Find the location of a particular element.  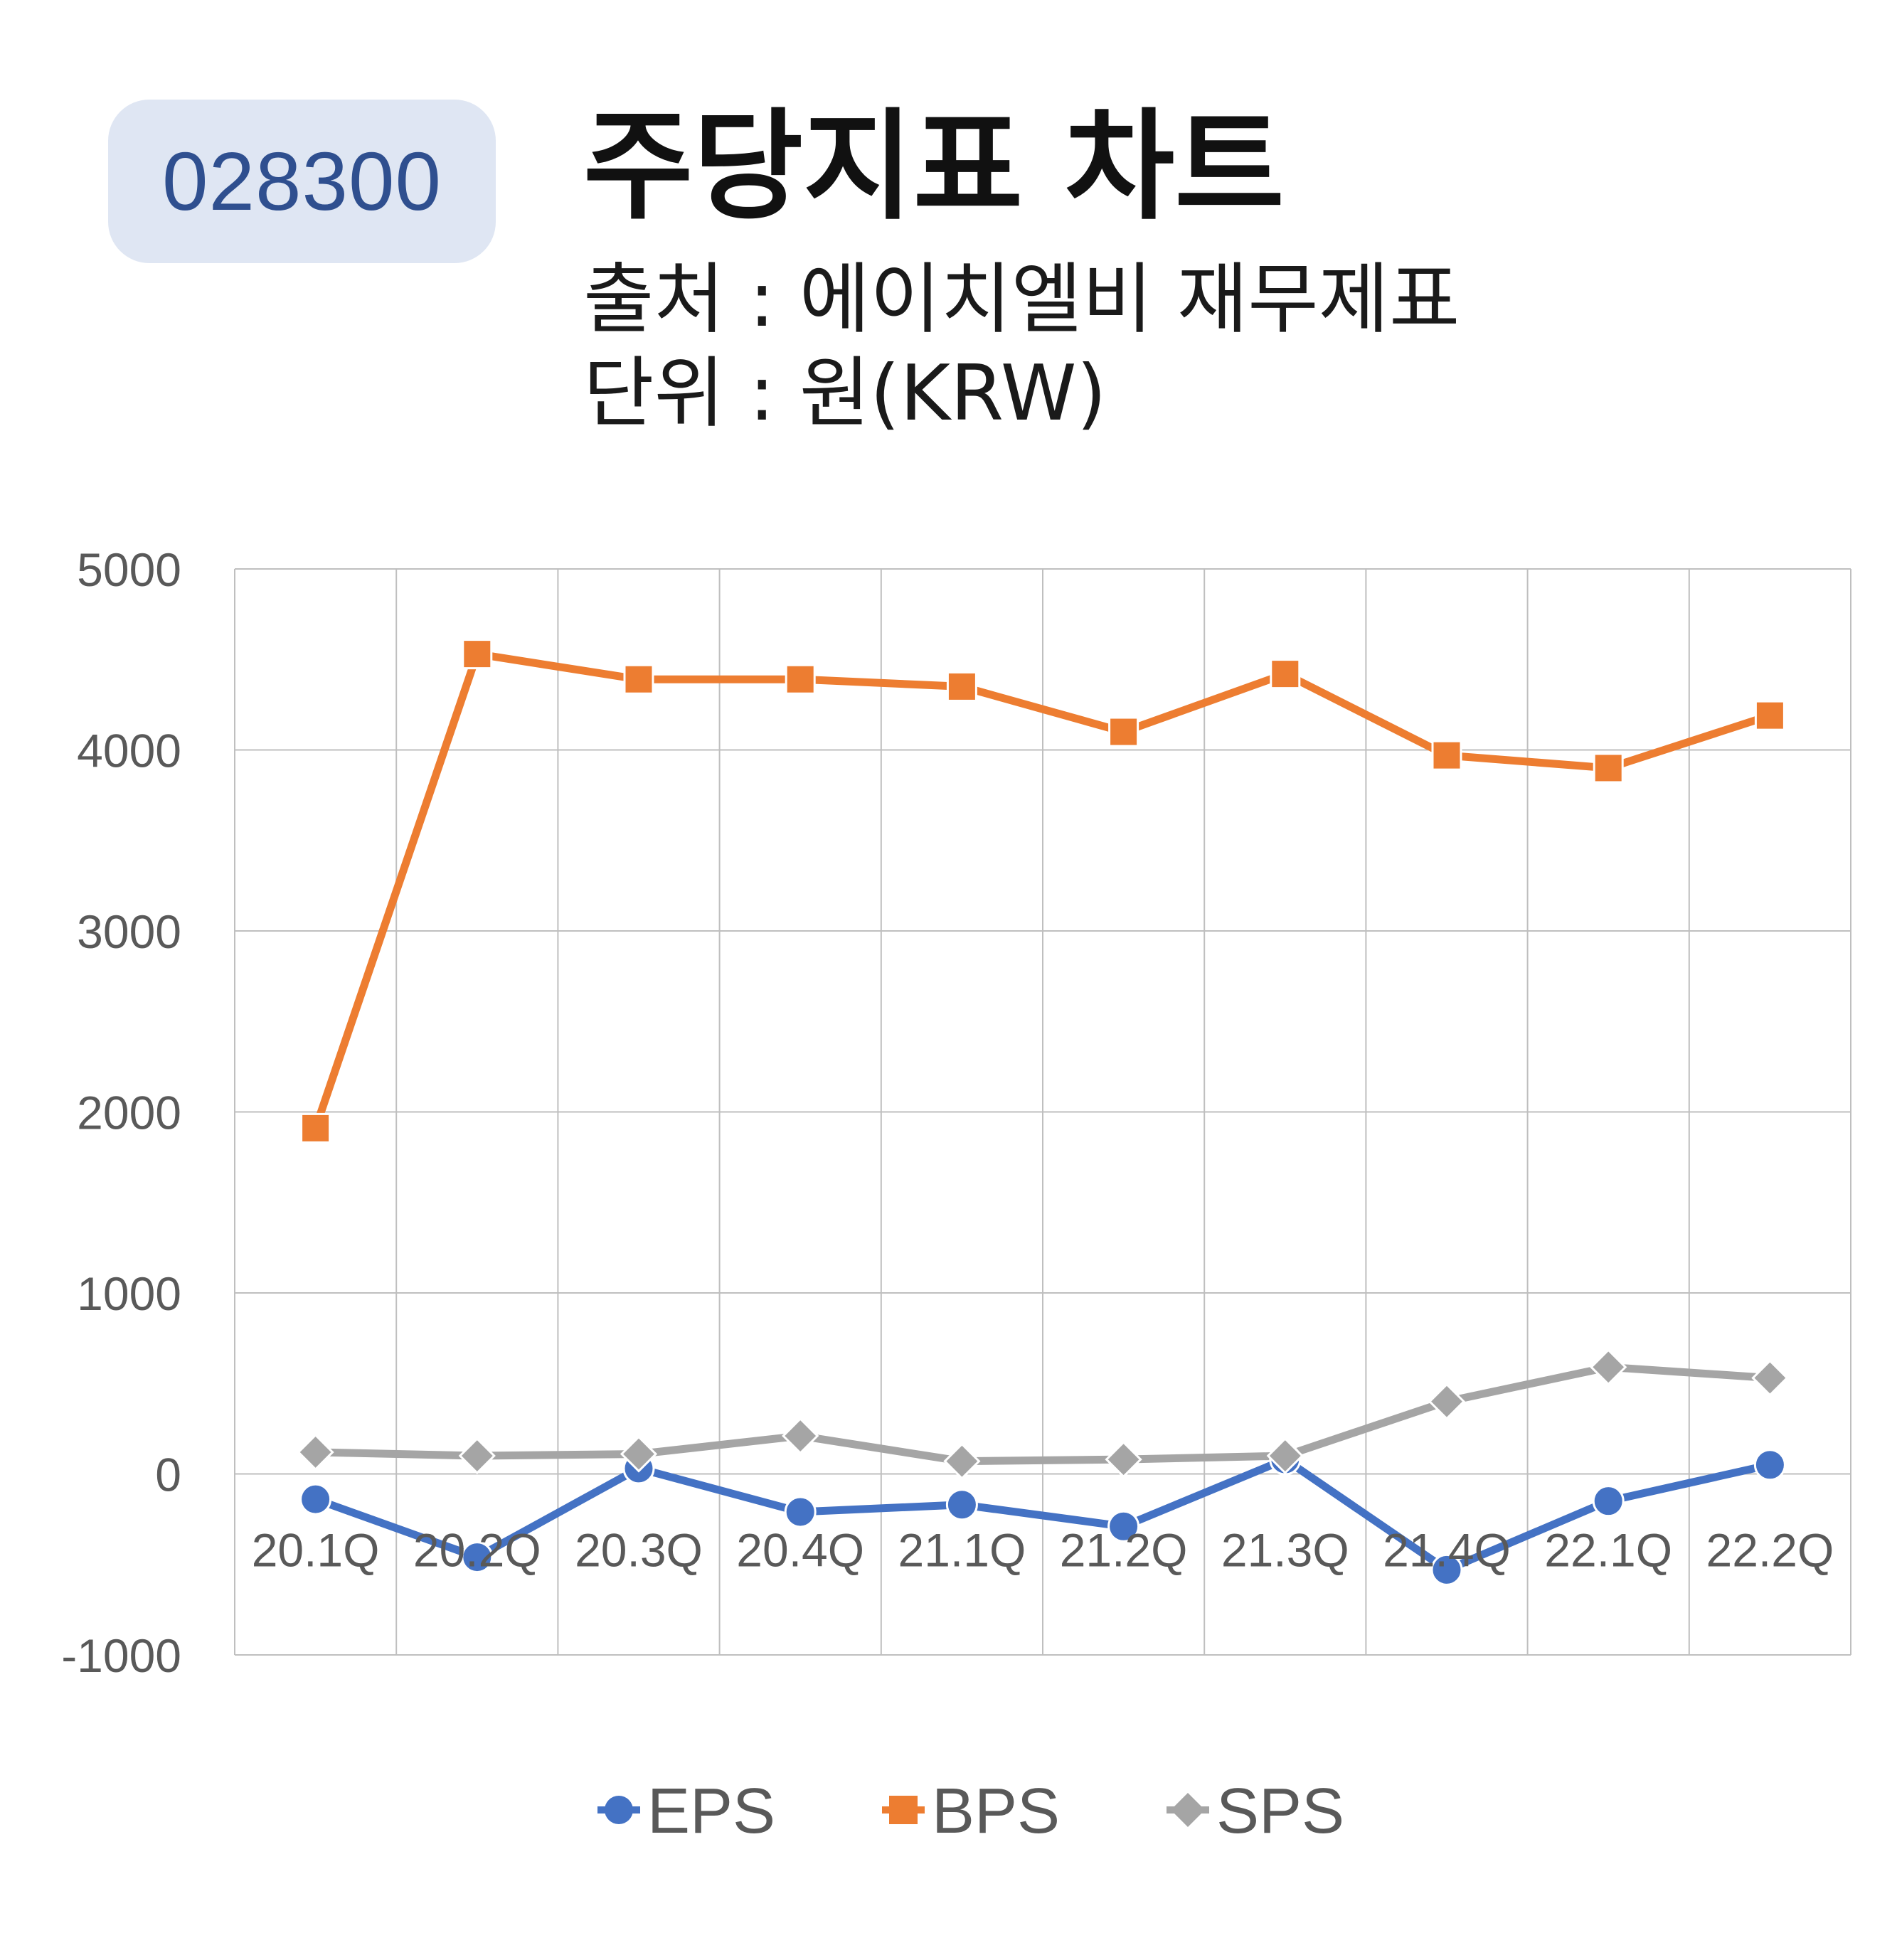

x-tick-label: 21.1Q is located at coordinates (962, 1550).